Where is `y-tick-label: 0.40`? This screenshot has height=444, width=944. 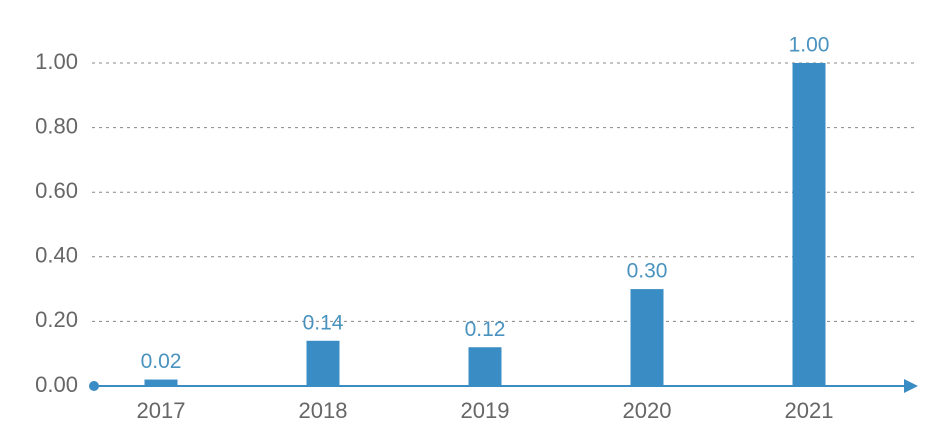
y-tick-label: 0.40 is located at coordinates (56, 255).